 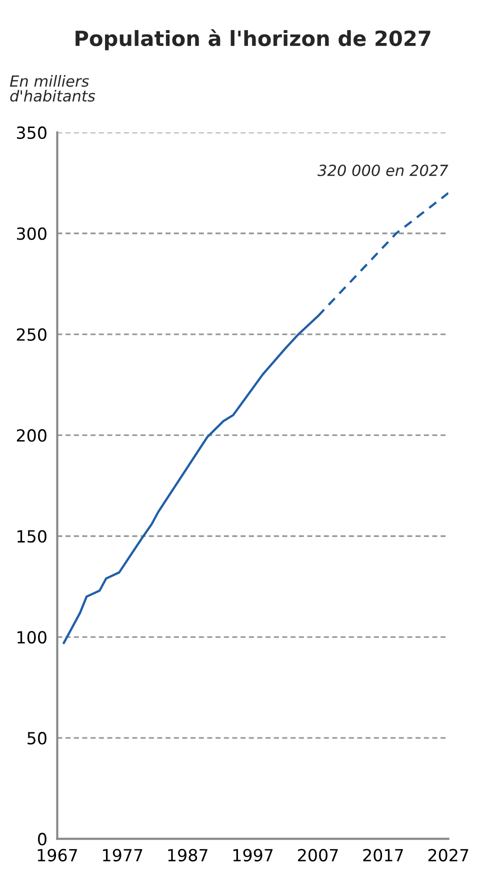 What do you see at coordinates (31, 435) in the screenshot?
I see `y-tick-label: 200` at bounding box center [31, 435].